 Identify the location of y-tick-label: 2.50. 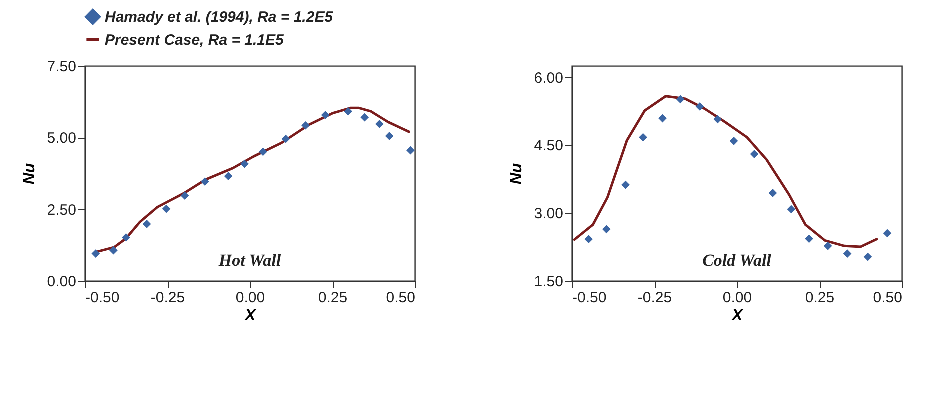
(61, 210).